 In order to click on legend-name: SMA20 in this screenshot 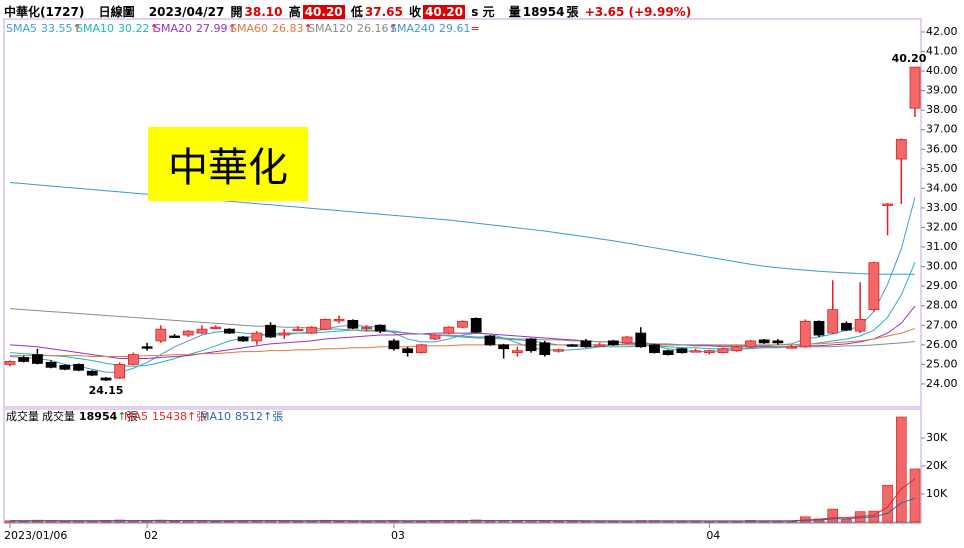, I will do `click(173, 28)`.